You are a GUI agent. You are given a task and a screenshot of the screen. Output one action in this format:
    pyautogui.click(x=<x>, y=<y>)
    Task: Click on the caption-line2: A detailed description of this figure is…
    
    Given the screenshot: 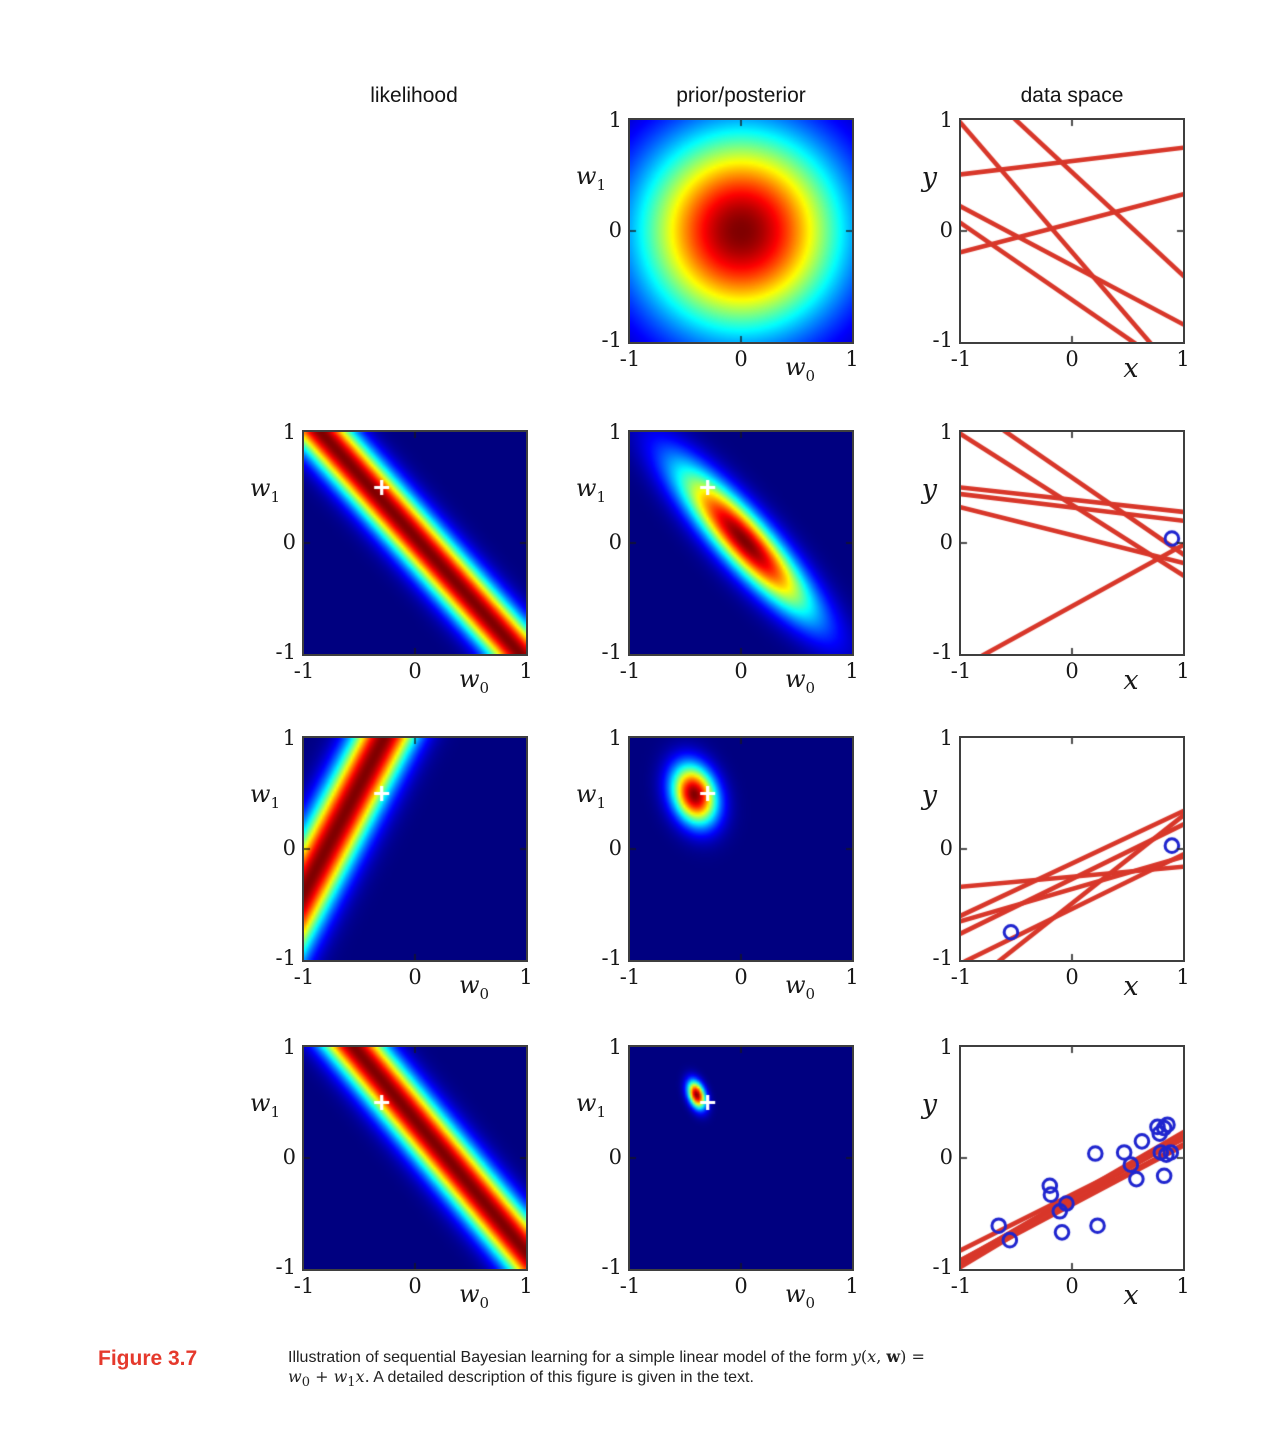 What is the action you would take?
    pyautogui.click(x=561, y=1377)
    